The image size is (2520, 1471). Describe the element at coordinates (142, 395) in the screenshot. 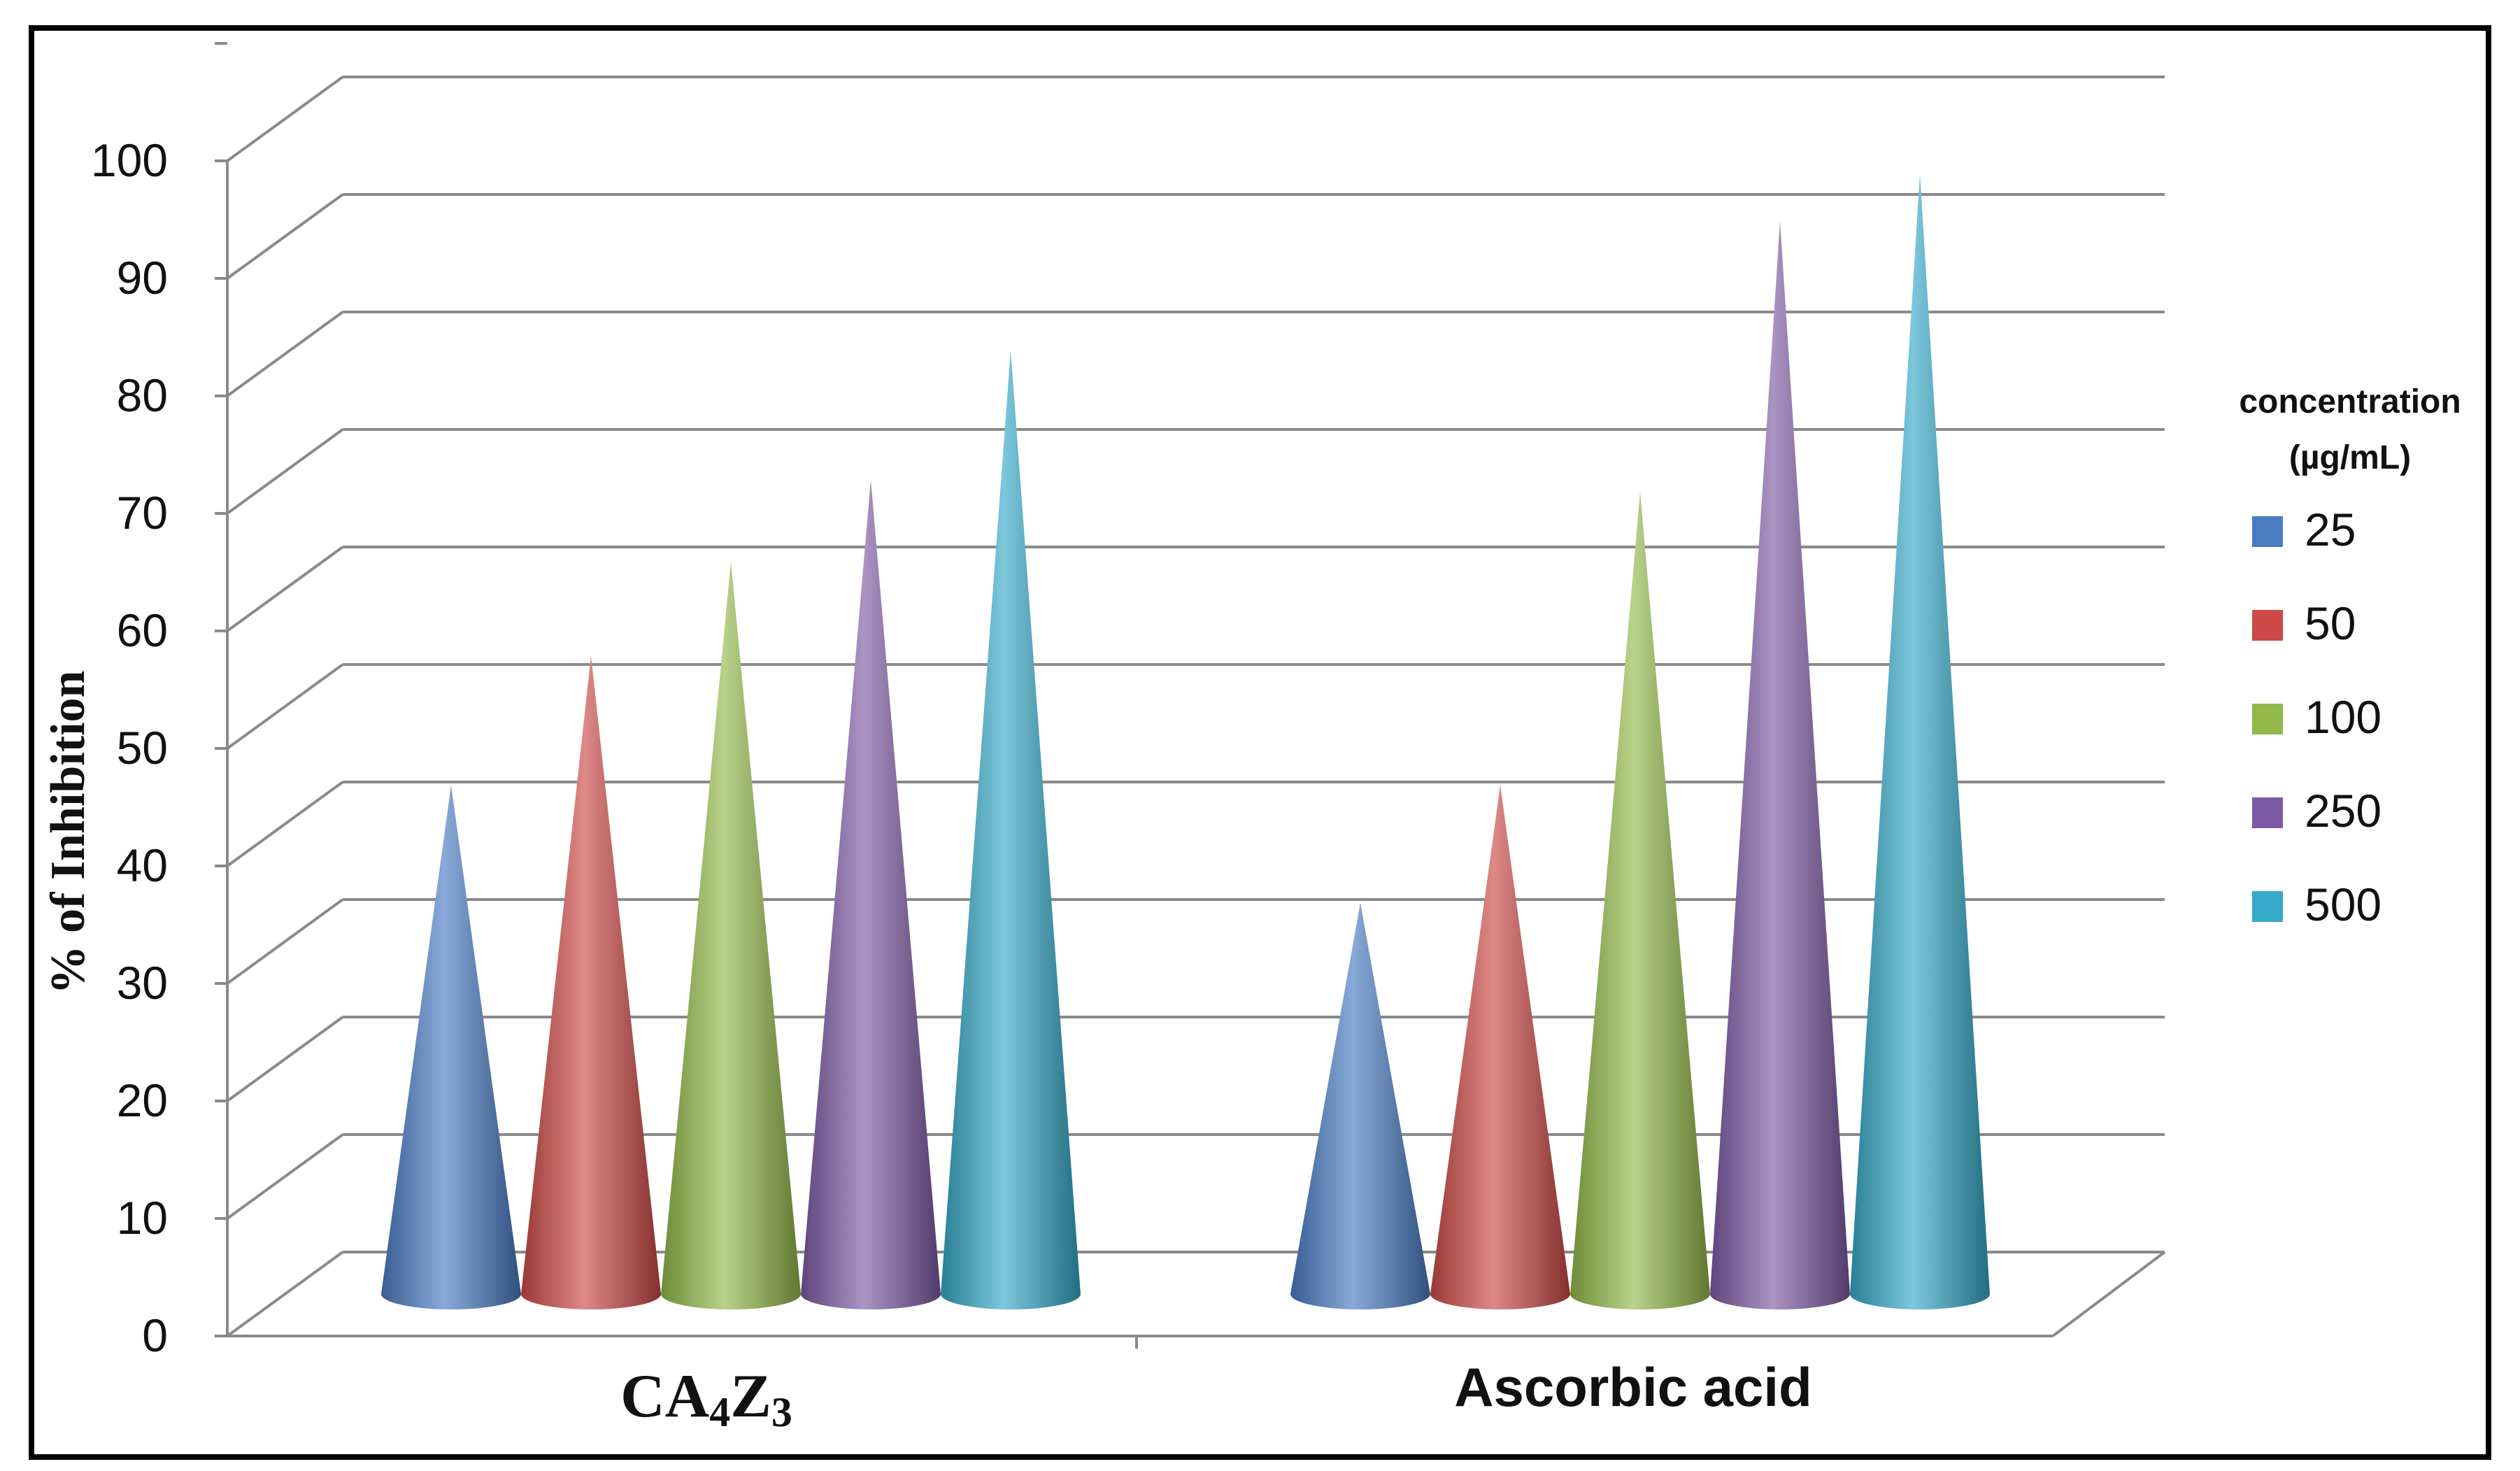

I see `y-tick-label: 80` at that location.